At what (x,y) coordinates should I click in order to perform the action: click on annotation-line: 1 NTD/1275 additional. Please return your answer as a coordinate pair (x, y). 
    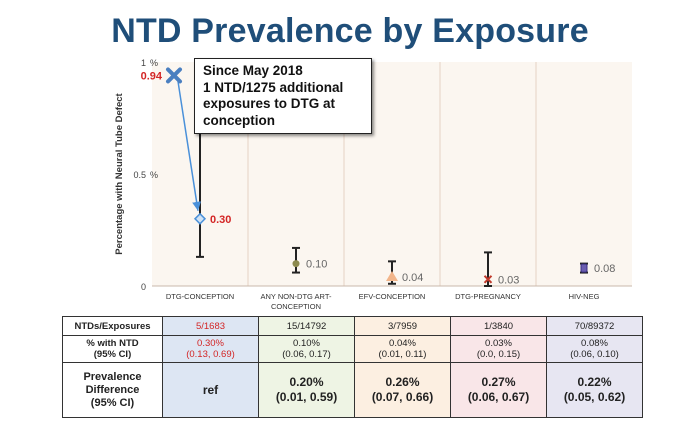
    Looking at the image, I should click on (273, 87).